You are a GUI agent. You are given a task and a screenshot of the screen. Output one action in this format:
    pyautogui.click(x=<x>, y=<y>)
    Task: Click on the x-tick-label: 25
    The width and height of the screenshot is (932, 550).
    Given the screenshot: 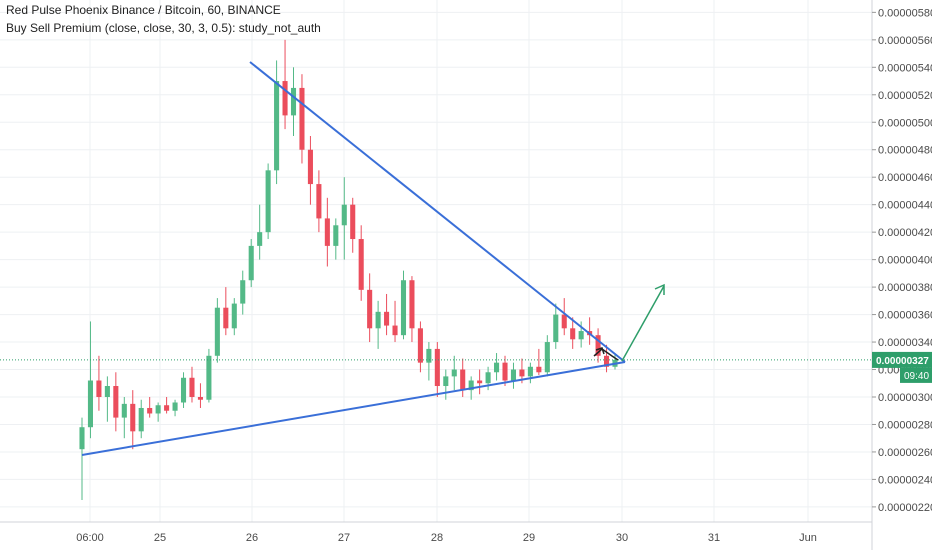 What is the action you would take?
    pyautogui.click(x=160, y=538)
    